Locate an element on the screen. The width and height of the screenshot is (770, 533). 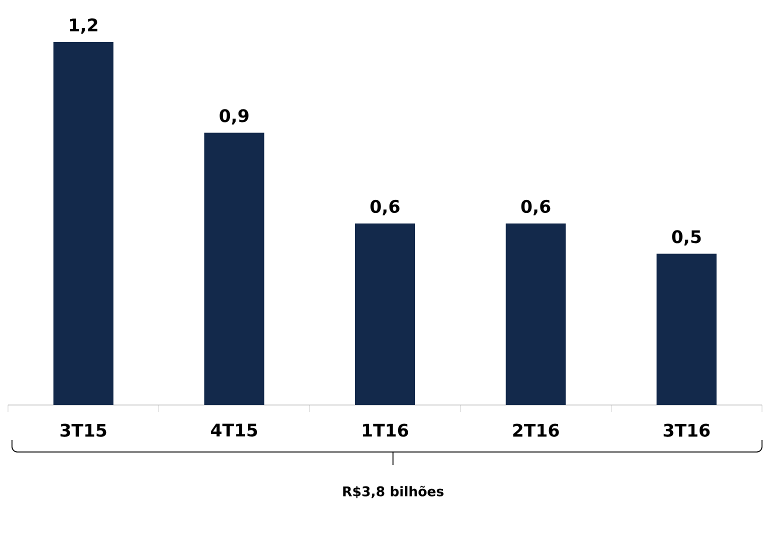
data-label: 0,5 is located at coordinates (686, 238).